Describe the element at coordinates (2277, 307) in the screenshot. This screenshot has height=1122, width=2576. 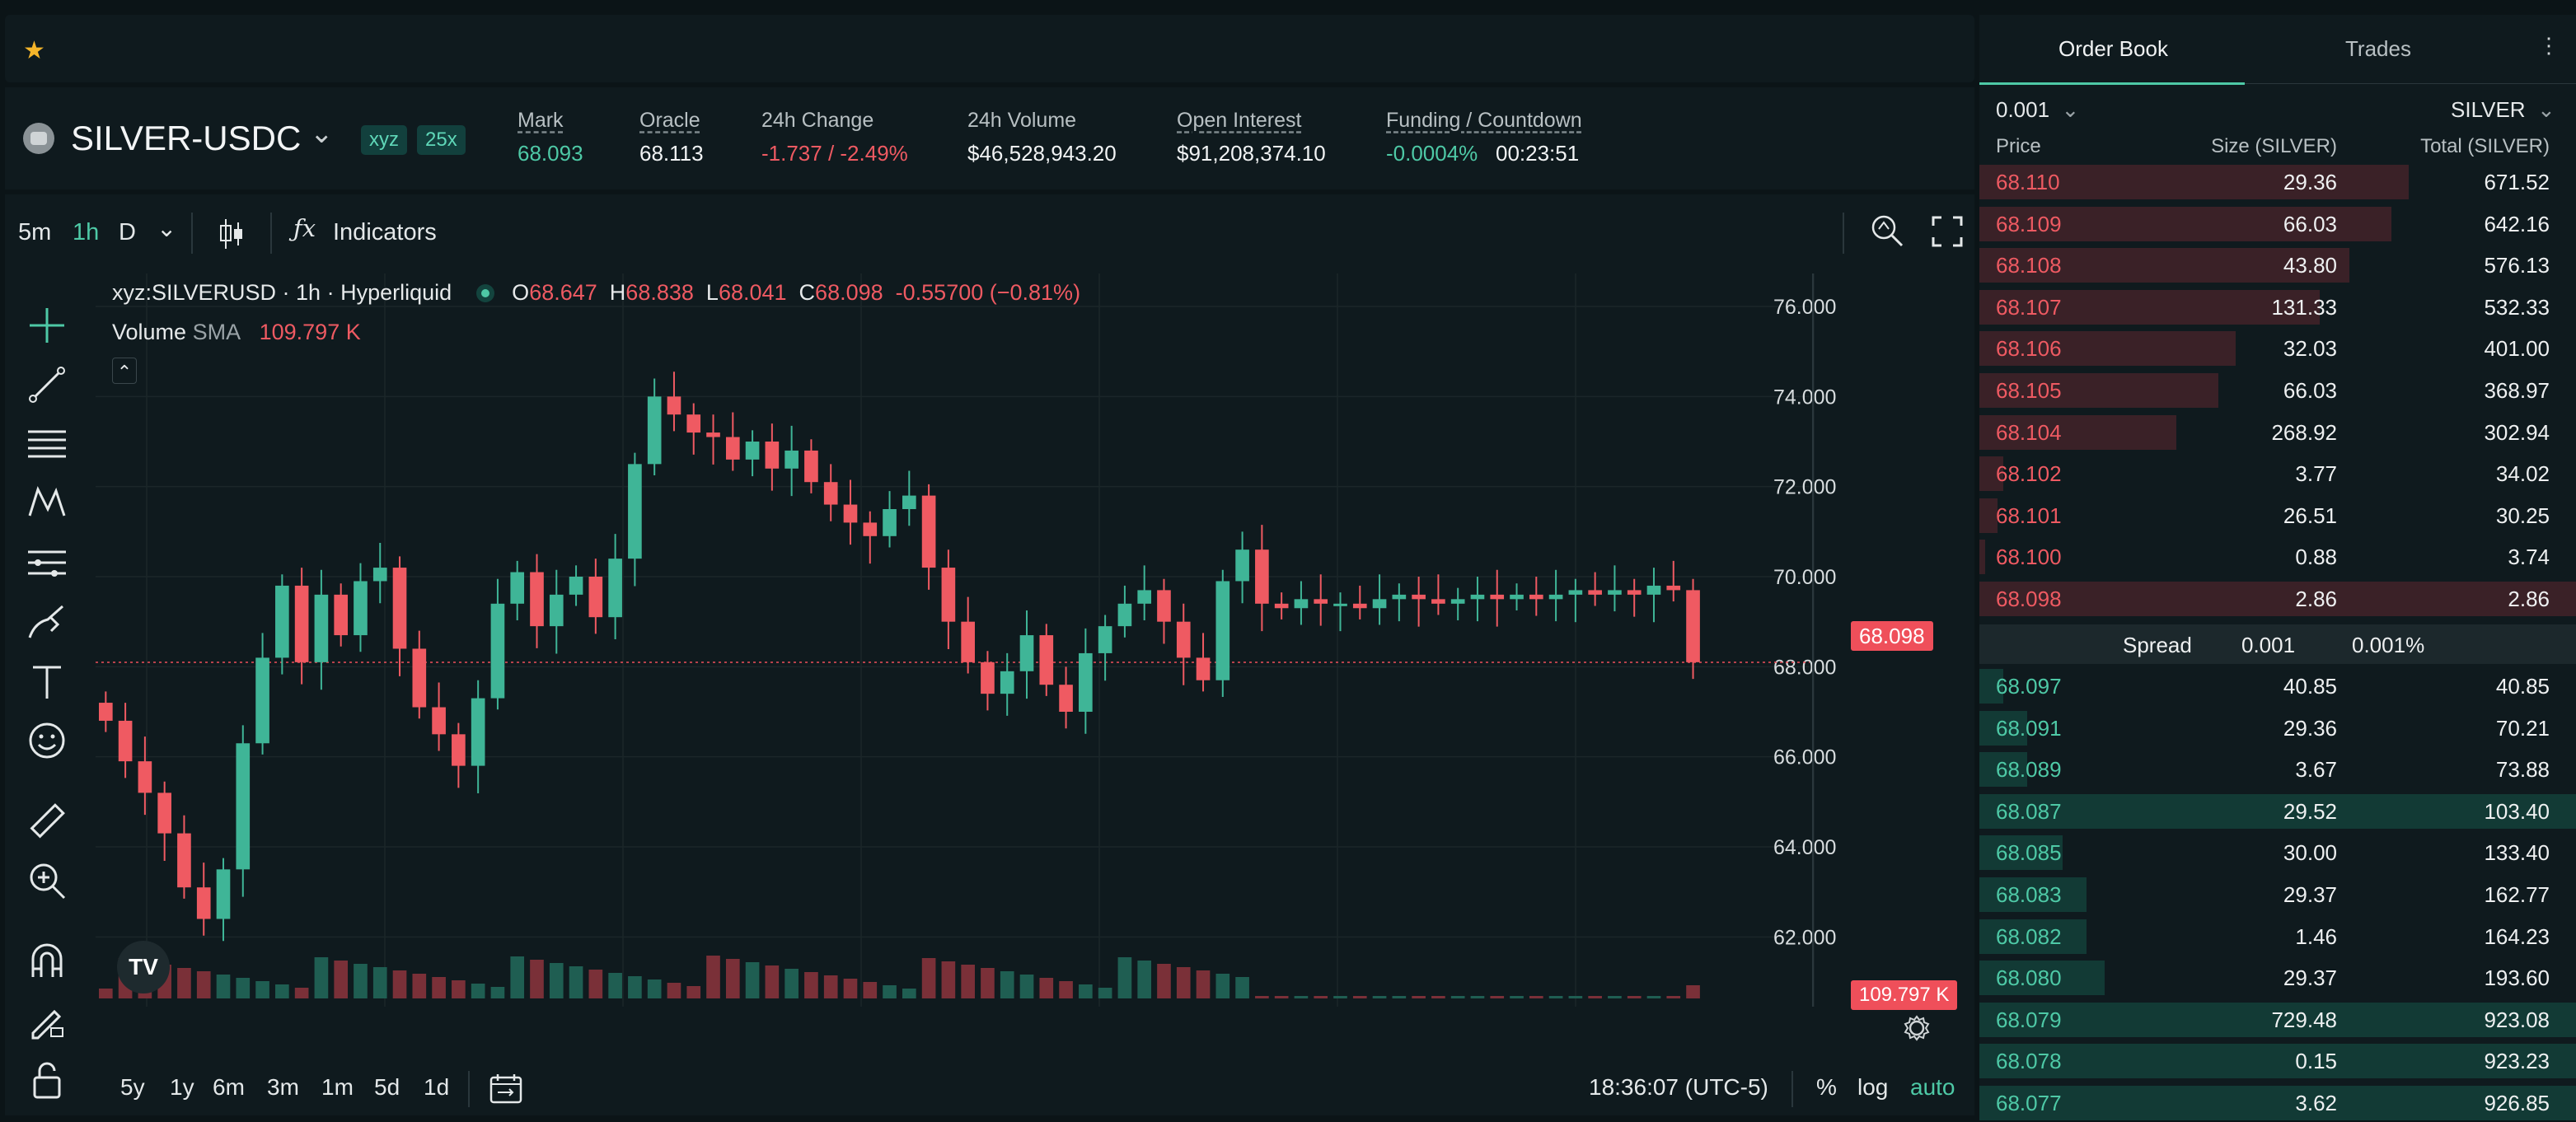
I see `ask-row: 68.107 131.33 532.33` at that location.